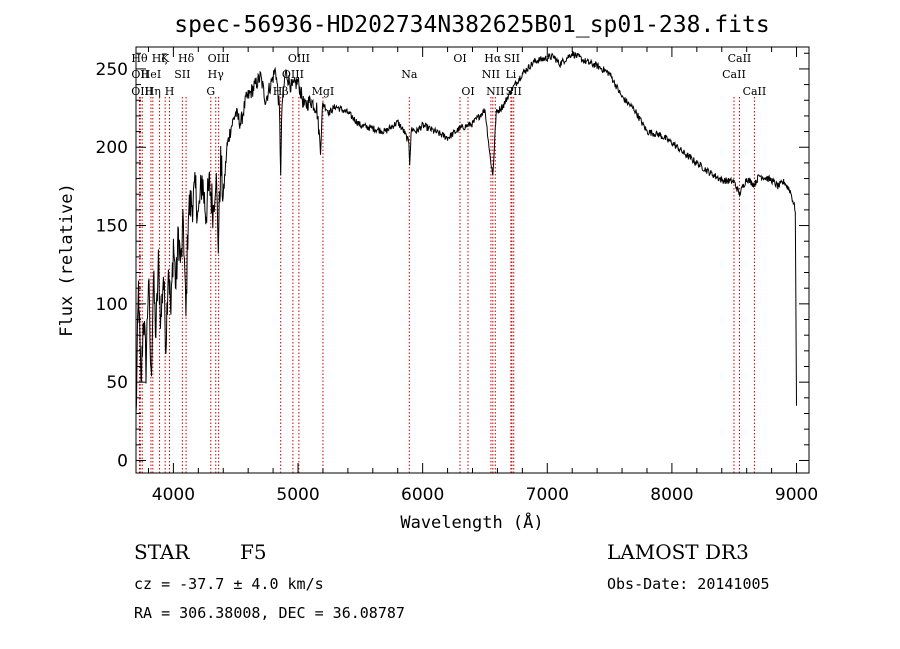 The image size is (900, 649). Describe the element at coordinates (471, 522) in the screenshot. I see `x-axis-label: Wavelength (Å)` at that location.